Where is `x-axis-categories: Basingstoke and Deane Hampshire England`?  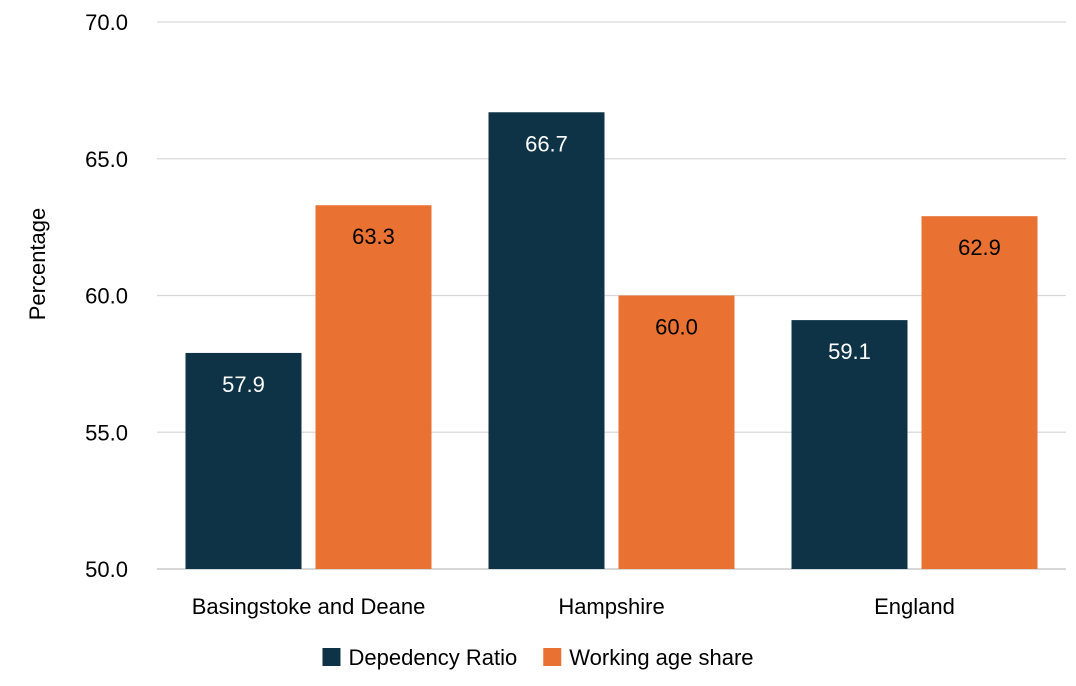 x-axis-categories: Basingstoke and Deane Hampshire England is located at coordinates (573, 606).